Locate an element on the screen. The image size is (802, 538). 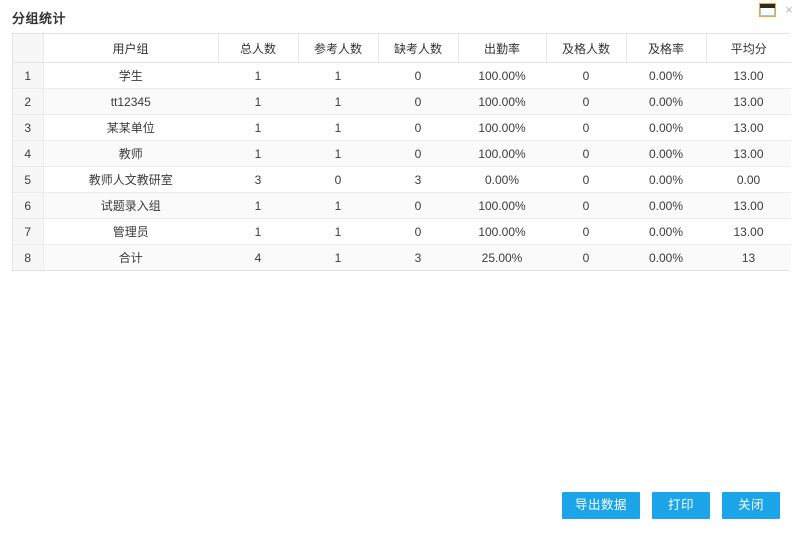
column-header-total: 总人数 is located at coordinates (258, 48).